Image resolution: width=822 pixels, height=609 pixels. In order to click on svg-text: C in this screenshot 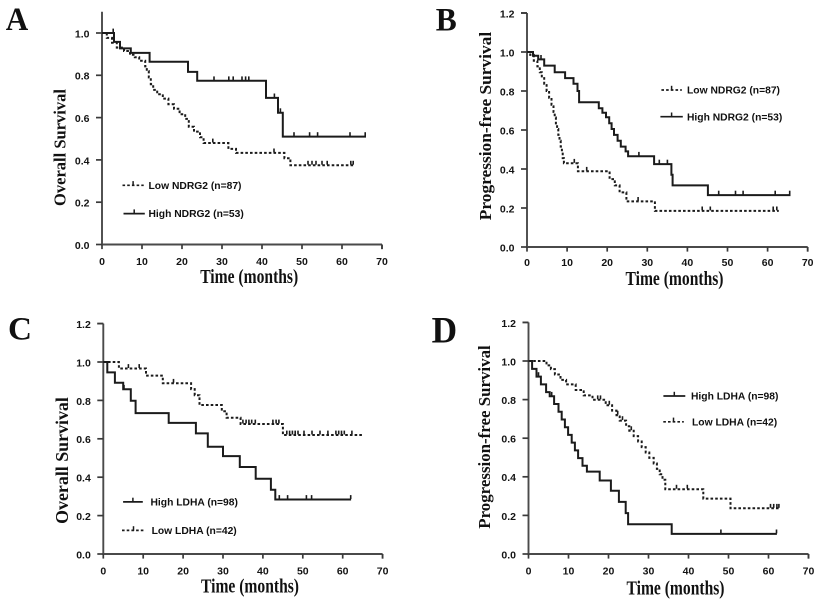, I will do `click(20, 330)`.